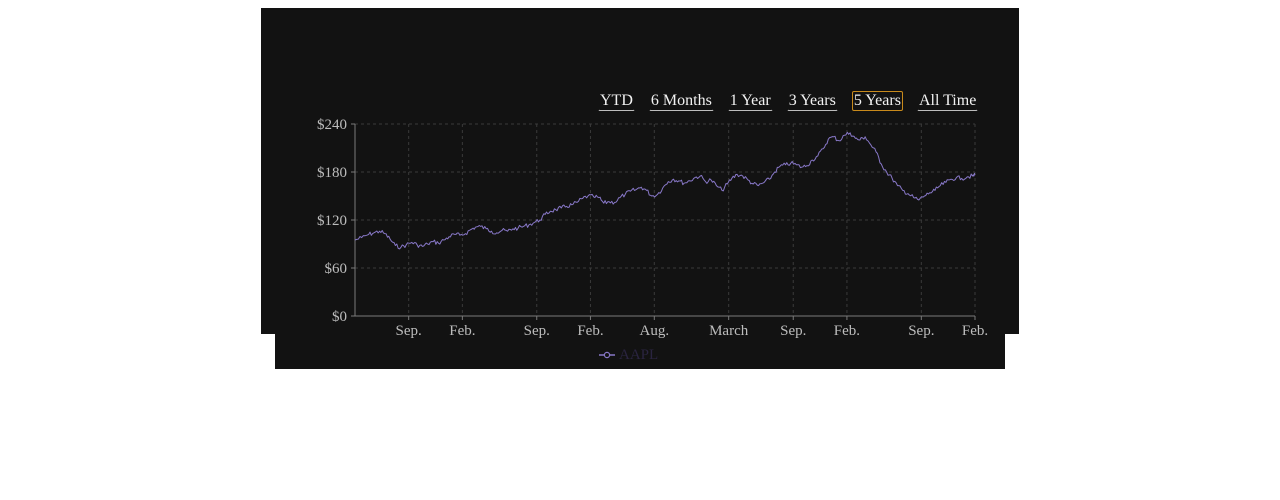  What do you see at coordinates (607, 355) in the screenshot?
I see `legend-marker-icon` at bounding box center [607, 355].